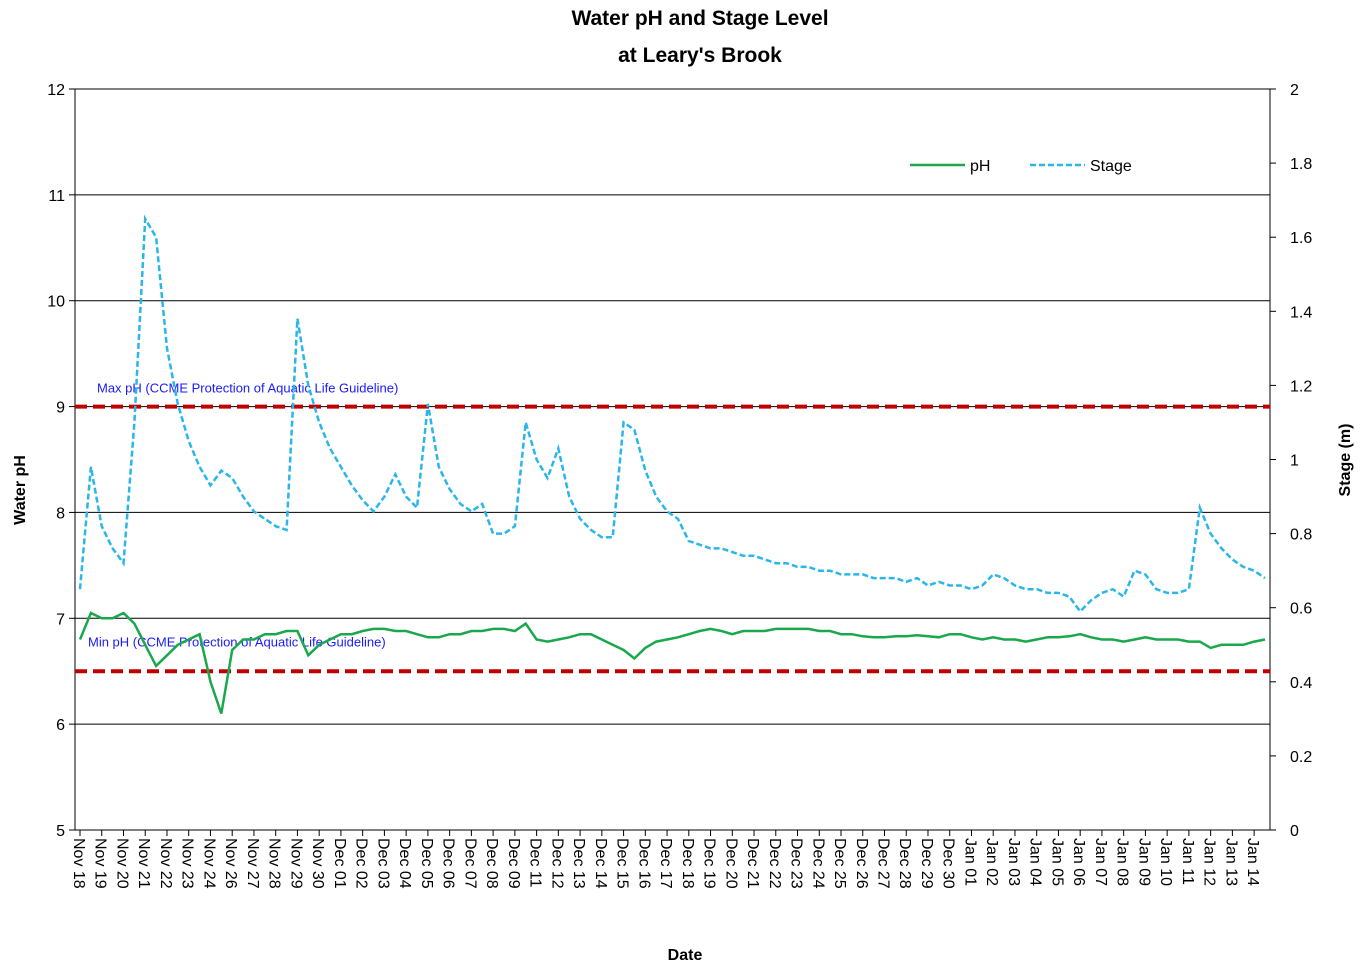 The image size is (1361, 963). What do you see at coordinates (513, 863) in the screenshot?
I see `x-tick-label: Dec 09` at bounding box center [513, 863].